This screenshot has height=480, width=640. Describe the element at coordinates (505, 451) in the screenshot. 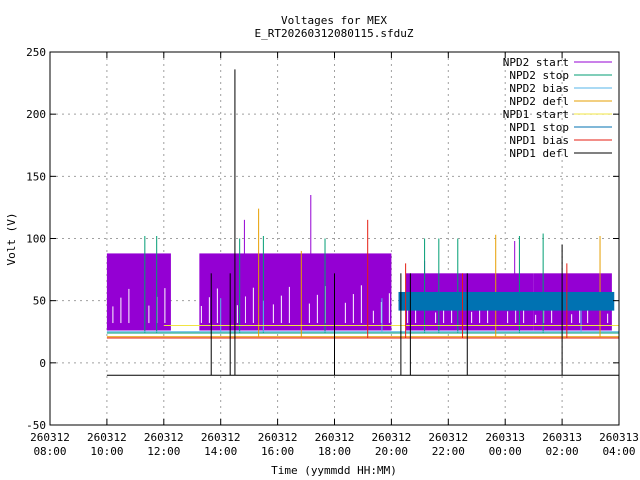

I see `x-tick-time: 00:00` at that location.